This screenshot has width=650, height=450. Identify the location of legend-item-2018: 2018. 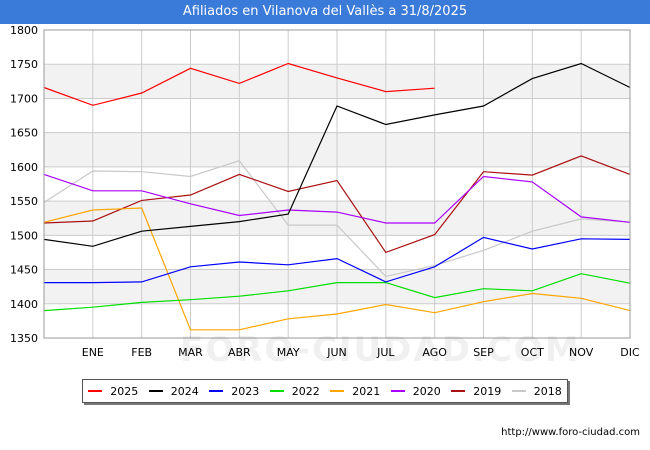
(536, 391).